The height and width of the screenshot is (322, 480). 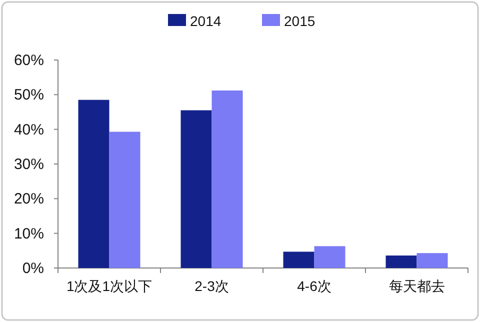 I want to click on x-tick-label: 1次及1次以下, so click(x=109, y=286).